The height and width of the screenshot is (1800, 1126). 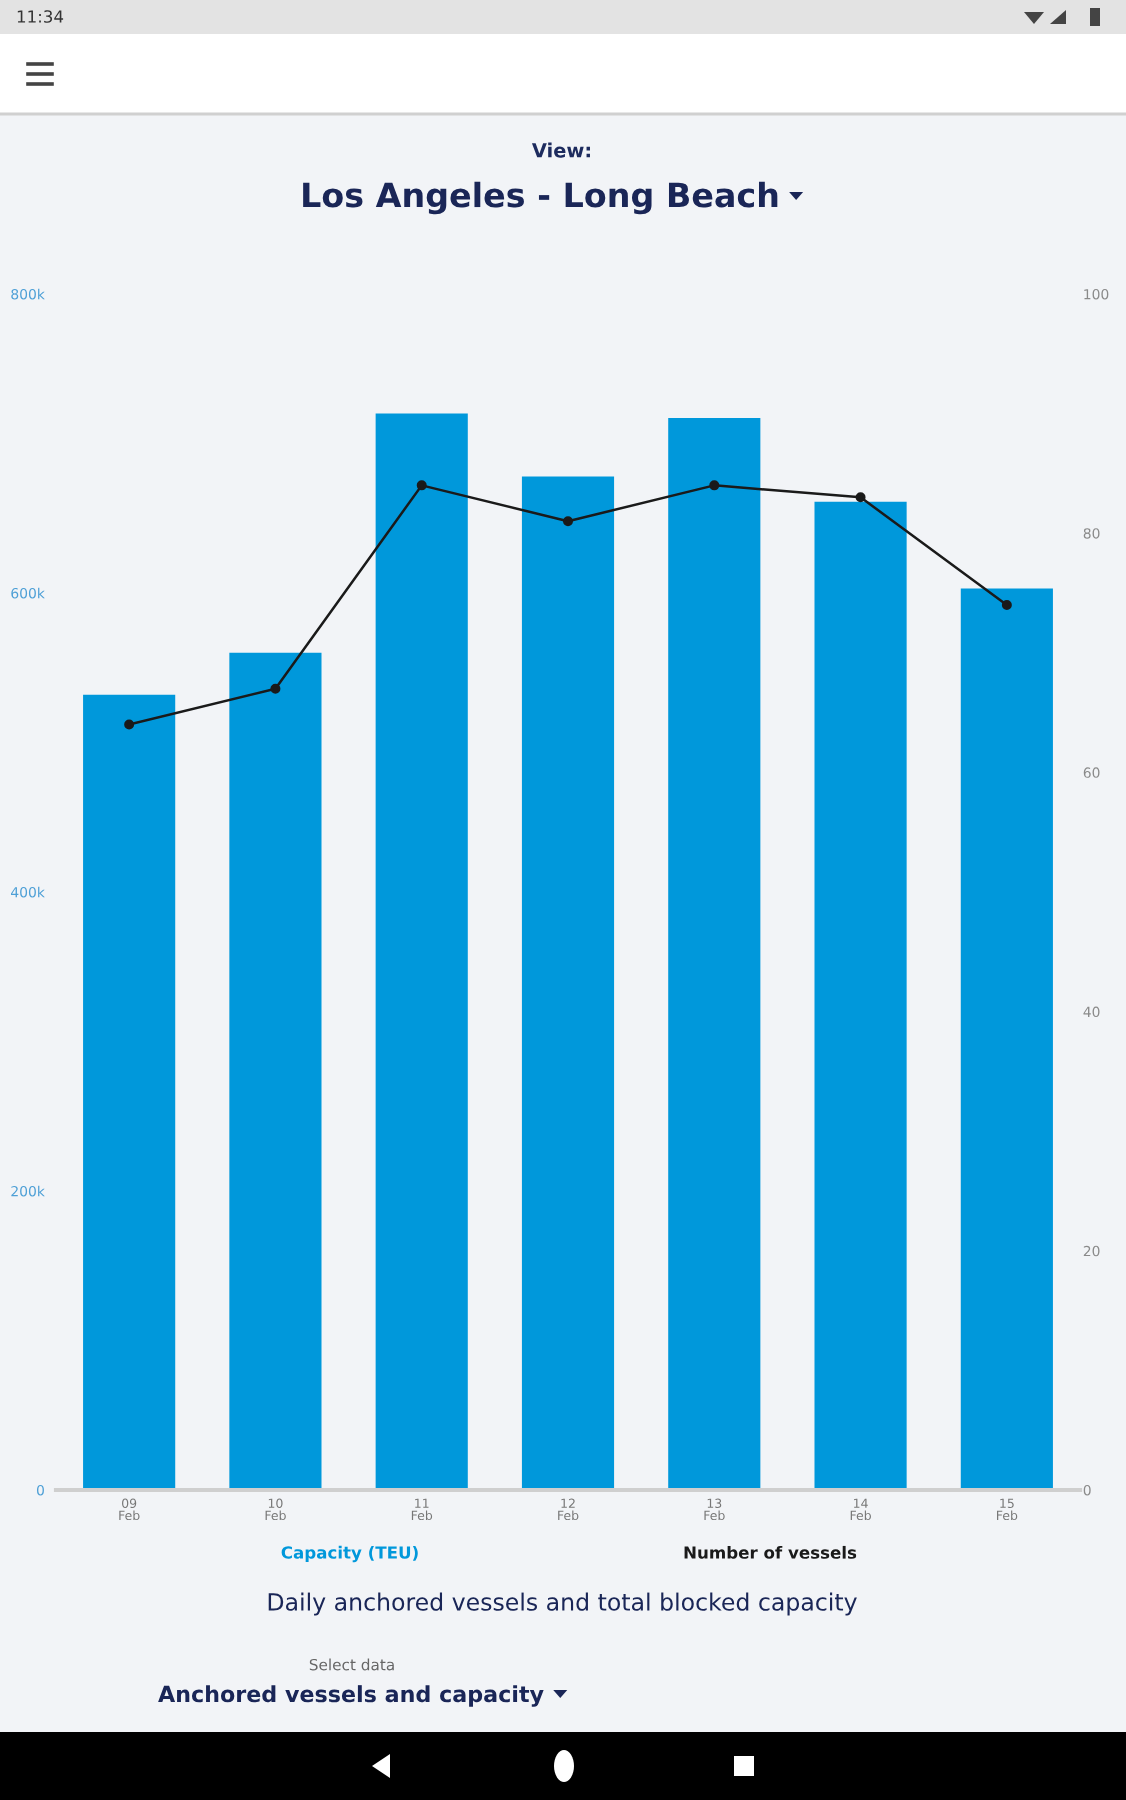 What do you see at coordinates (349, 1554) in the screenshot?
I see `text: Capacity (TEU)` at bounding box center [349, 1554].